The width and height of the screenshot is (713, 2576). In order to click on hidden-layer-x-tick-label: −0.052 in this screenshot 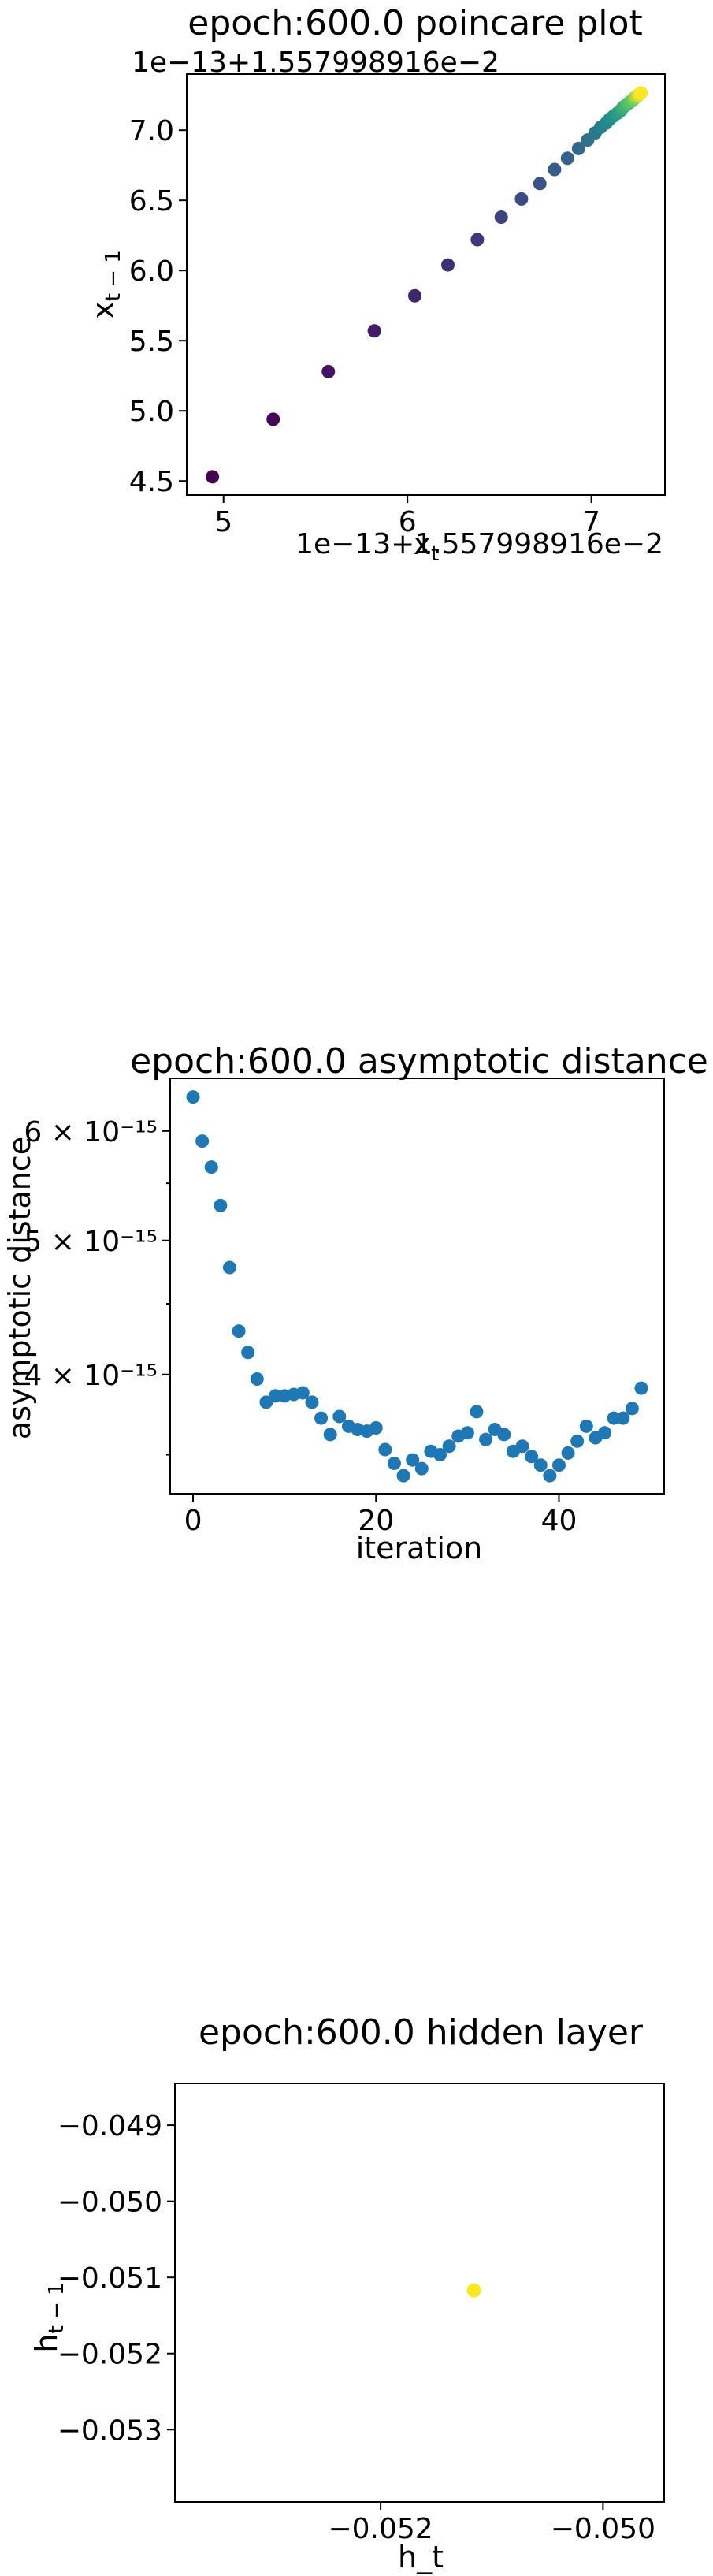, I will do `click(381, 2529)`.